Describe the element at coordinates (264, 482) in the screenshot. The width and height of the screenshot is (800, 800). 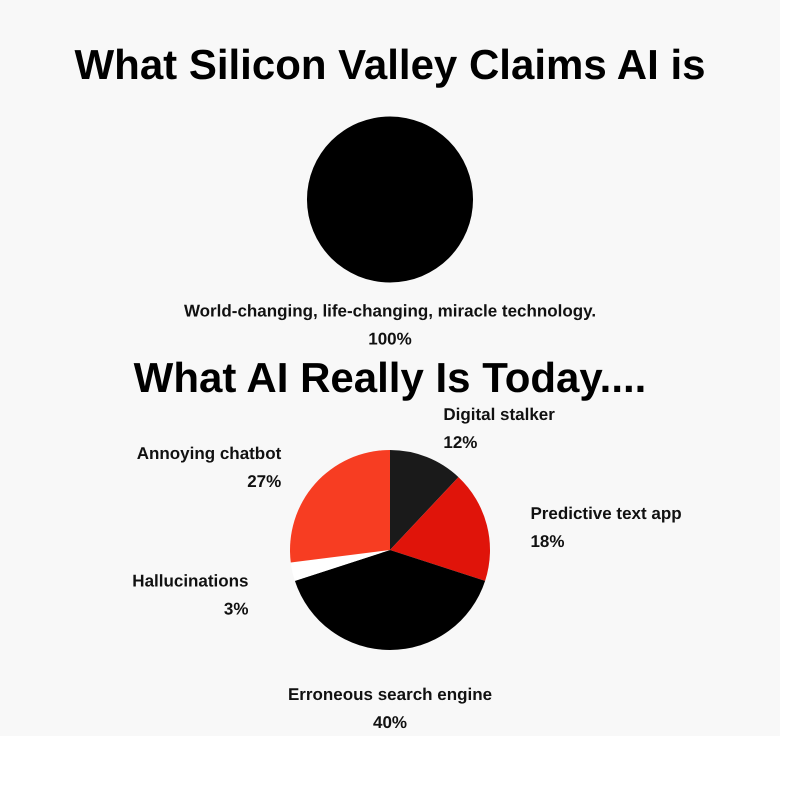
I see `data-label: 27%` at that location.